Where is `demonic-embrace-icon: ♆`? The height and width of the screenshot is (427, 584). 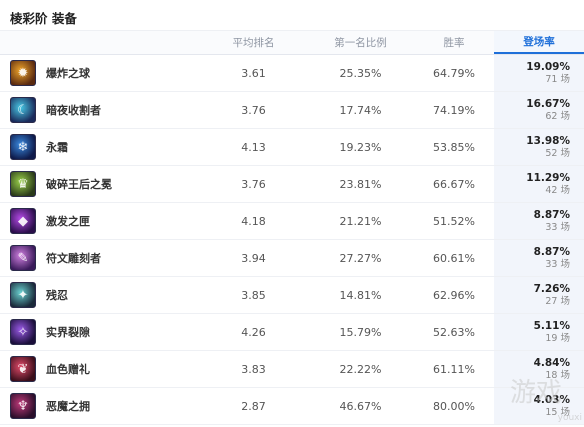 demonic-embrace-icon: ♆ is located at coordinates (23, 406).